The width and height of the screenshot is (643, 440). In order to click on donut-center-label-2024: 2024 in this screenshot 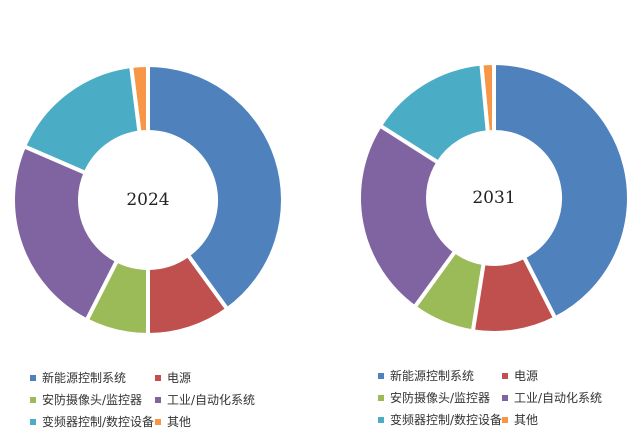, I will do `click(147, 200)`.